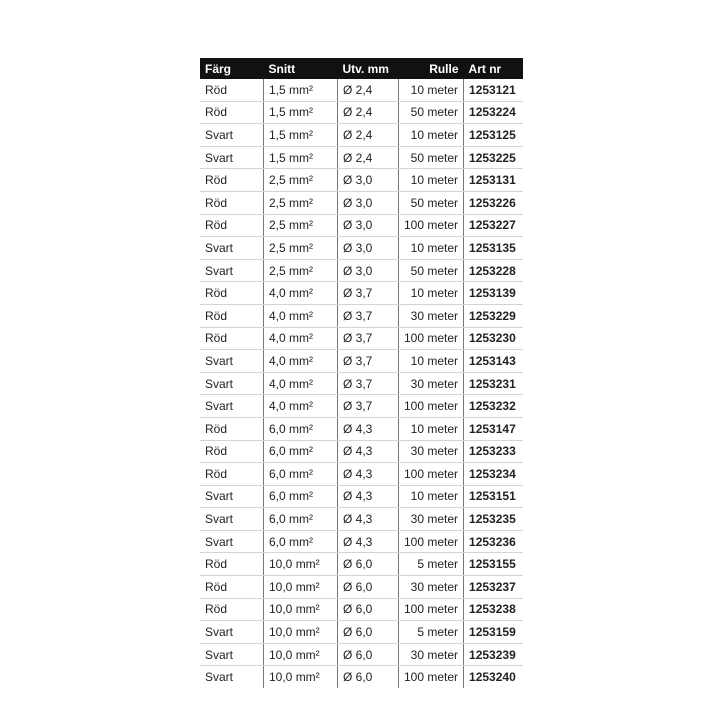 The image size is (720, 720). What do you see at coordinates (493, 248) in the screenshot?
I see `cell-article-number: 1253135` at bounding box center [493, 248].